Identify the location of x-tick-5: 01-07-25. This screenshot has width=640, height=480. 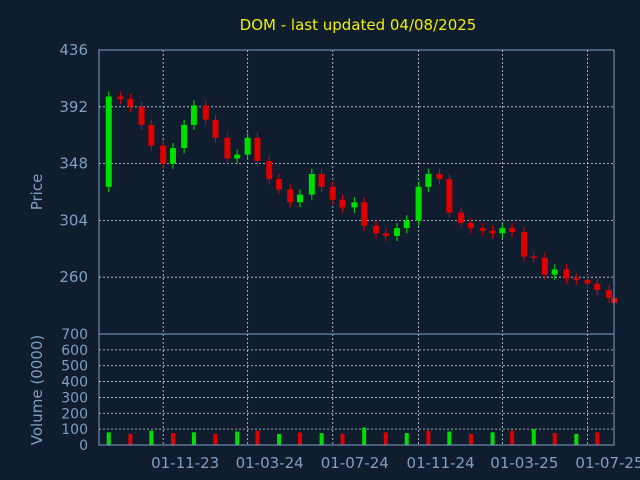
(607, 463).